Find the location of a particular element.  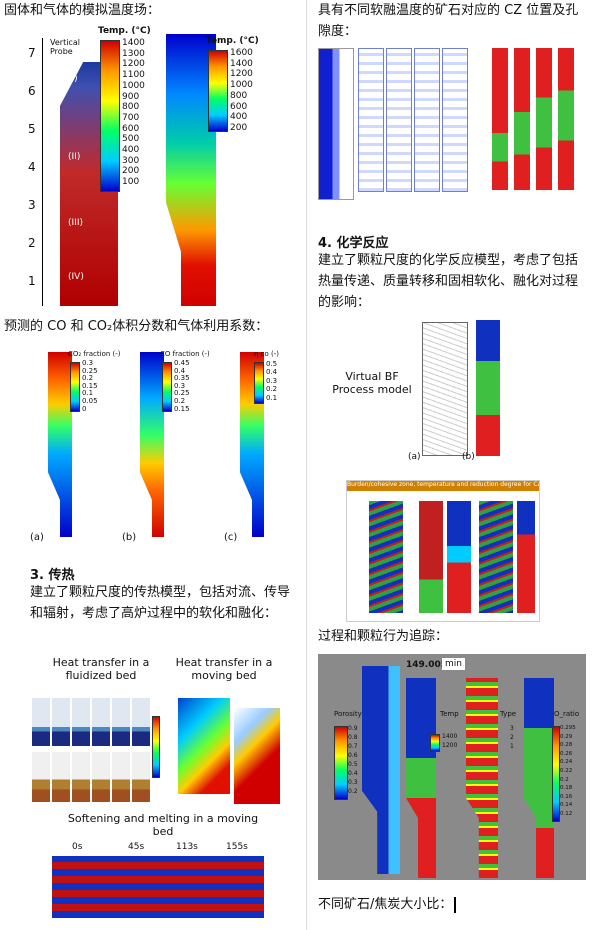

time-value: 149.0051 is located at coordinates (430, 665).